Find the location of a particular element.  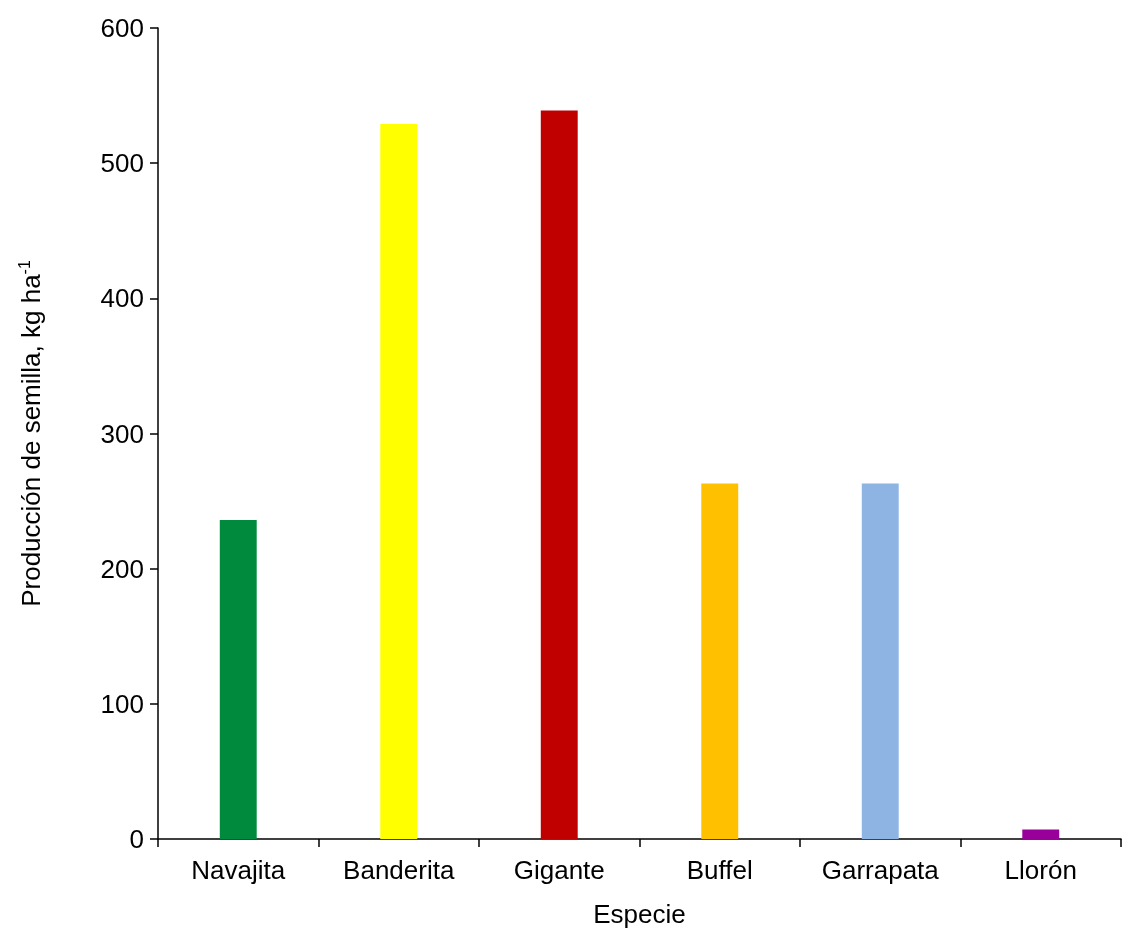

x-tick-label: Navajita is located at coordinates (238, 870).